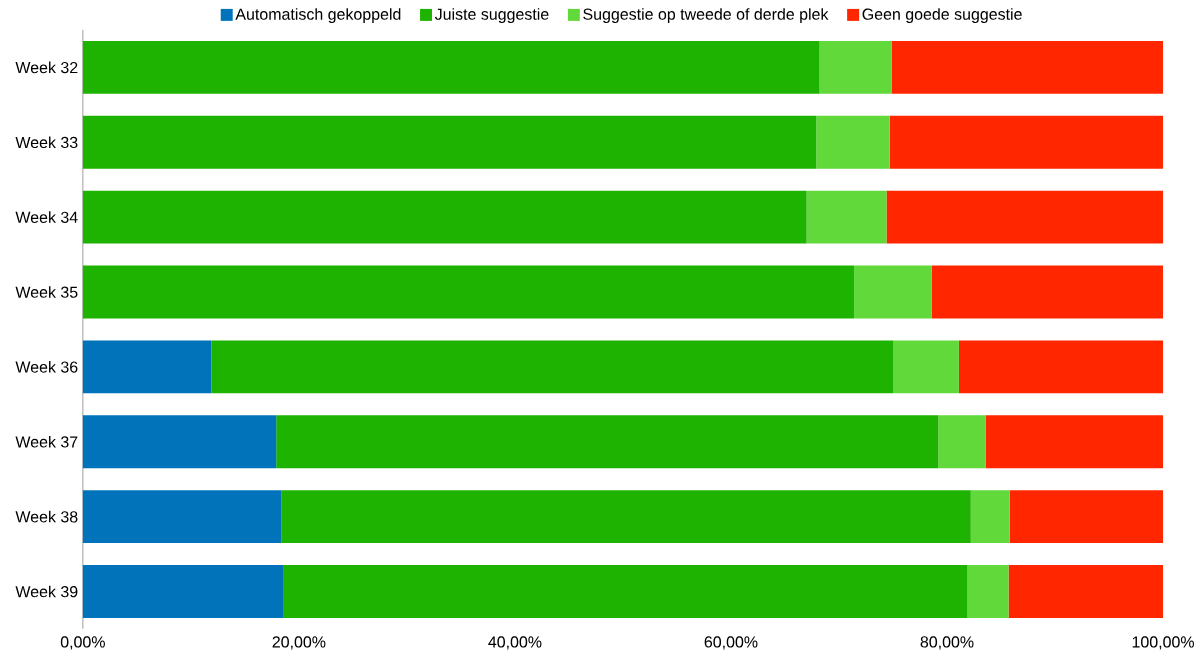  What do you see at coordinates (731, 643) in the screenshot?
I see `x-tick-label: 60,00%` at bounding box center [731, 643].